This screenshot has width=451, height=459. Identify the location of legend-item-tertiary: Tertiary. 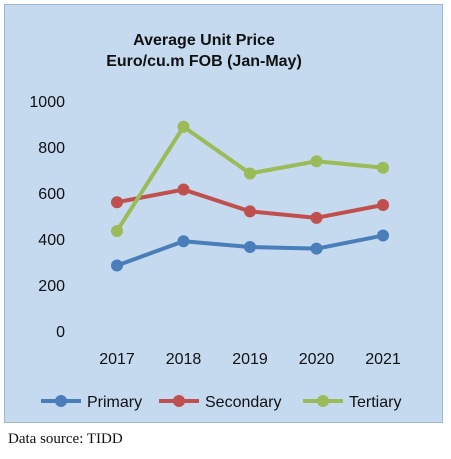
(352, 402).